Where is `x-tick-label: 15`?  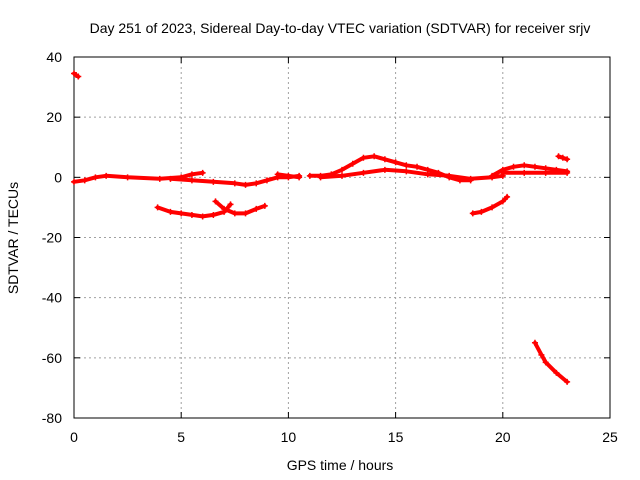
x-tick-label: 15 is located at coordinates (396, 437).